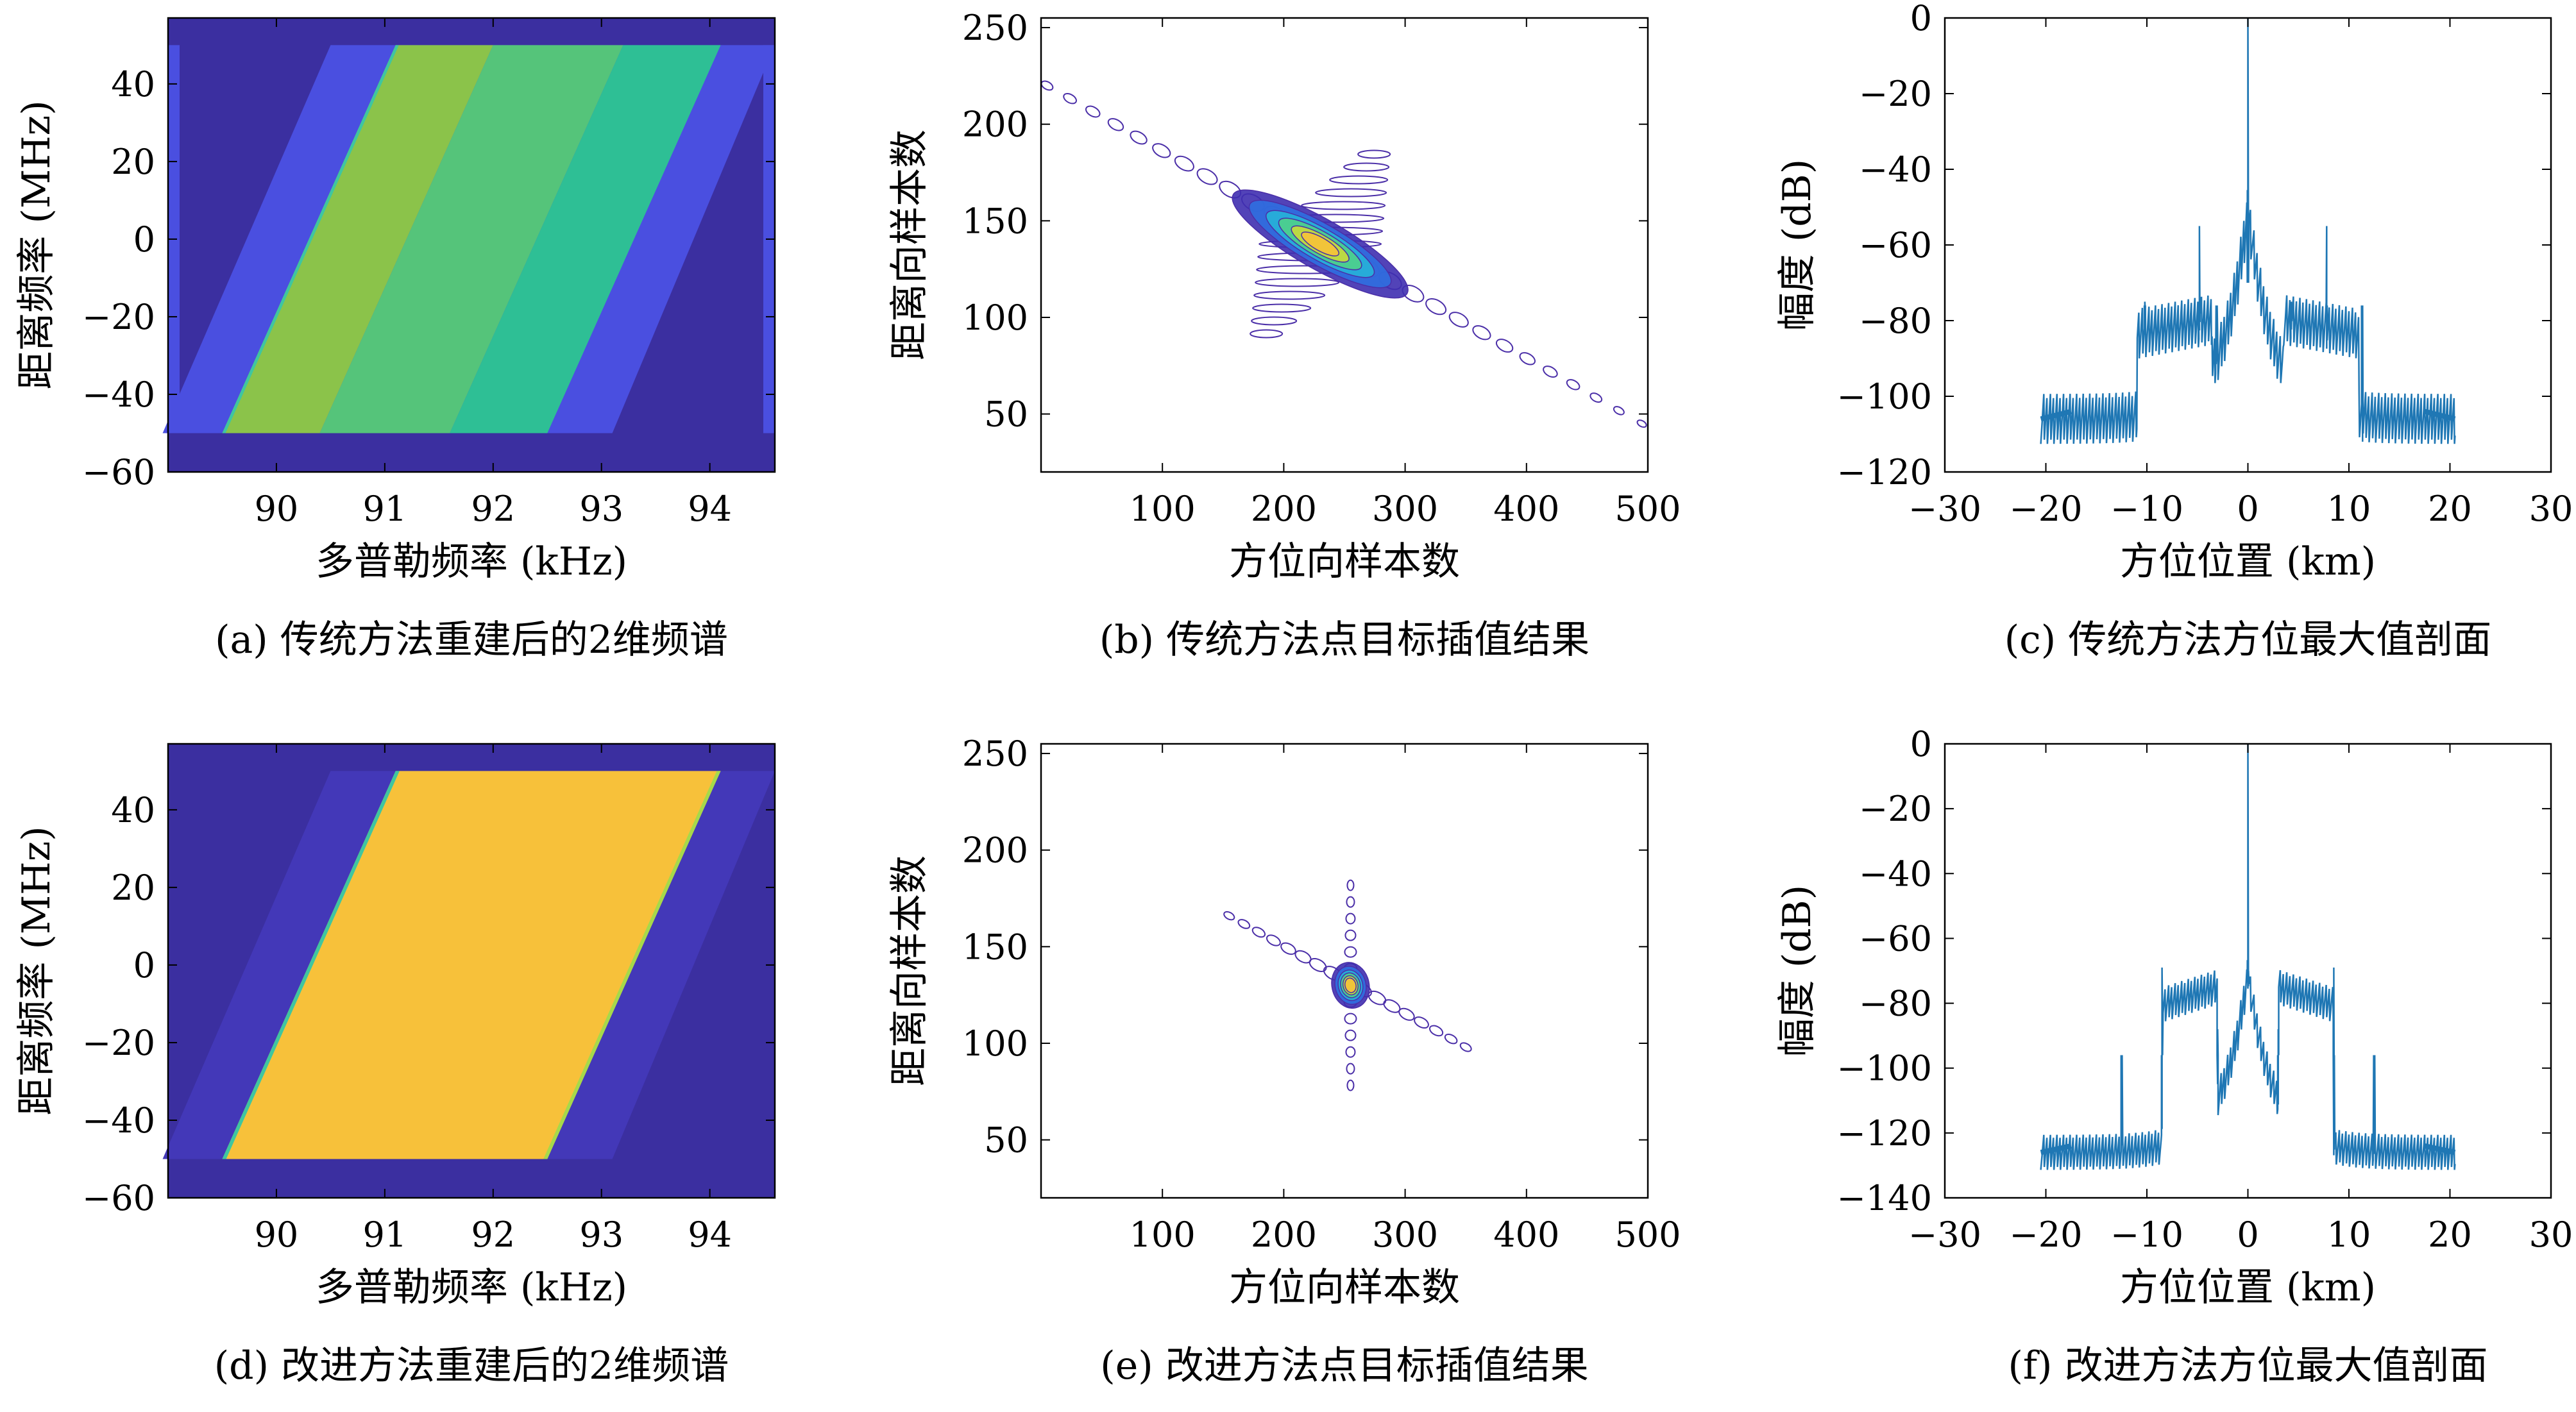 The width and height of the screenshot is (2576, 1412). Describe the element at coordinates (2247, 1234) in the screenshot. I see `x-tick-label: 0` at that location.